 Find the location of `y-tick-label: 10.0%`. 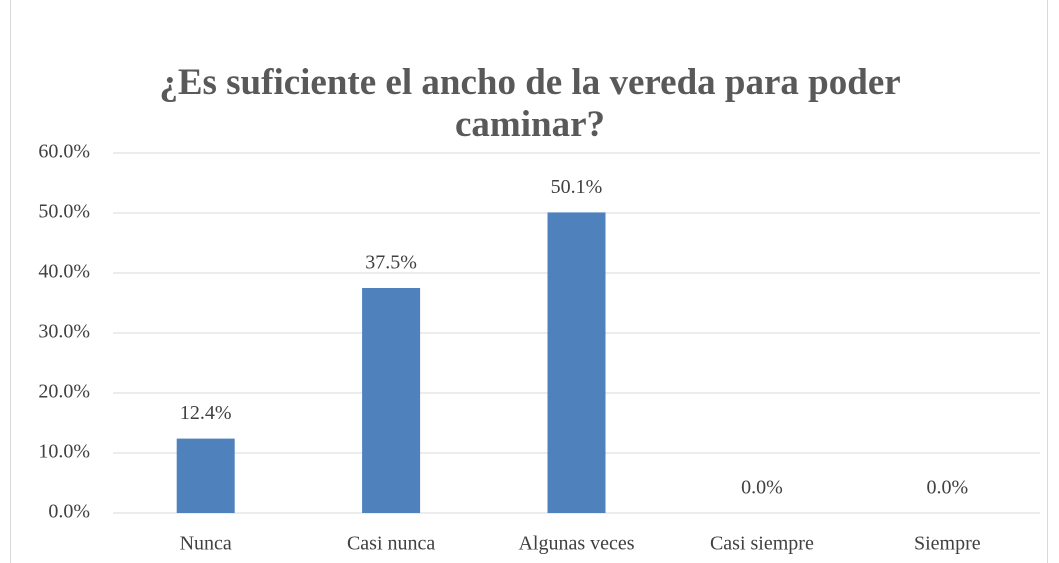

y-tick-label: 10.0% is located at coordinates (64, 452).